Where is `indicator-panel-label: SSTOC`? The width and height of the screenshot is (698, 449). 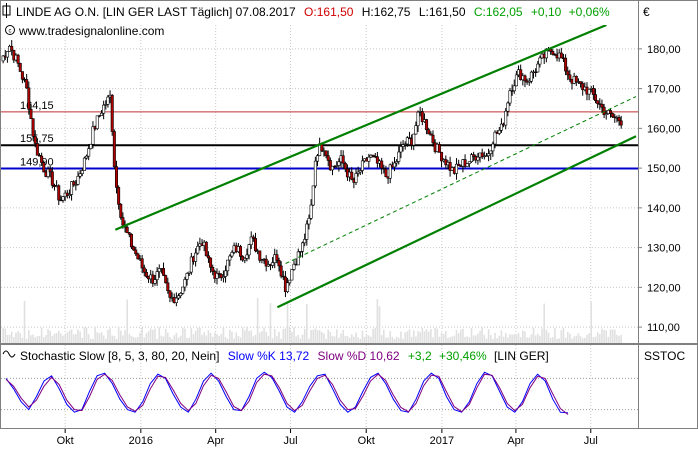 indicator-panel-label: SSTOC is located at coordinates (664, 356).